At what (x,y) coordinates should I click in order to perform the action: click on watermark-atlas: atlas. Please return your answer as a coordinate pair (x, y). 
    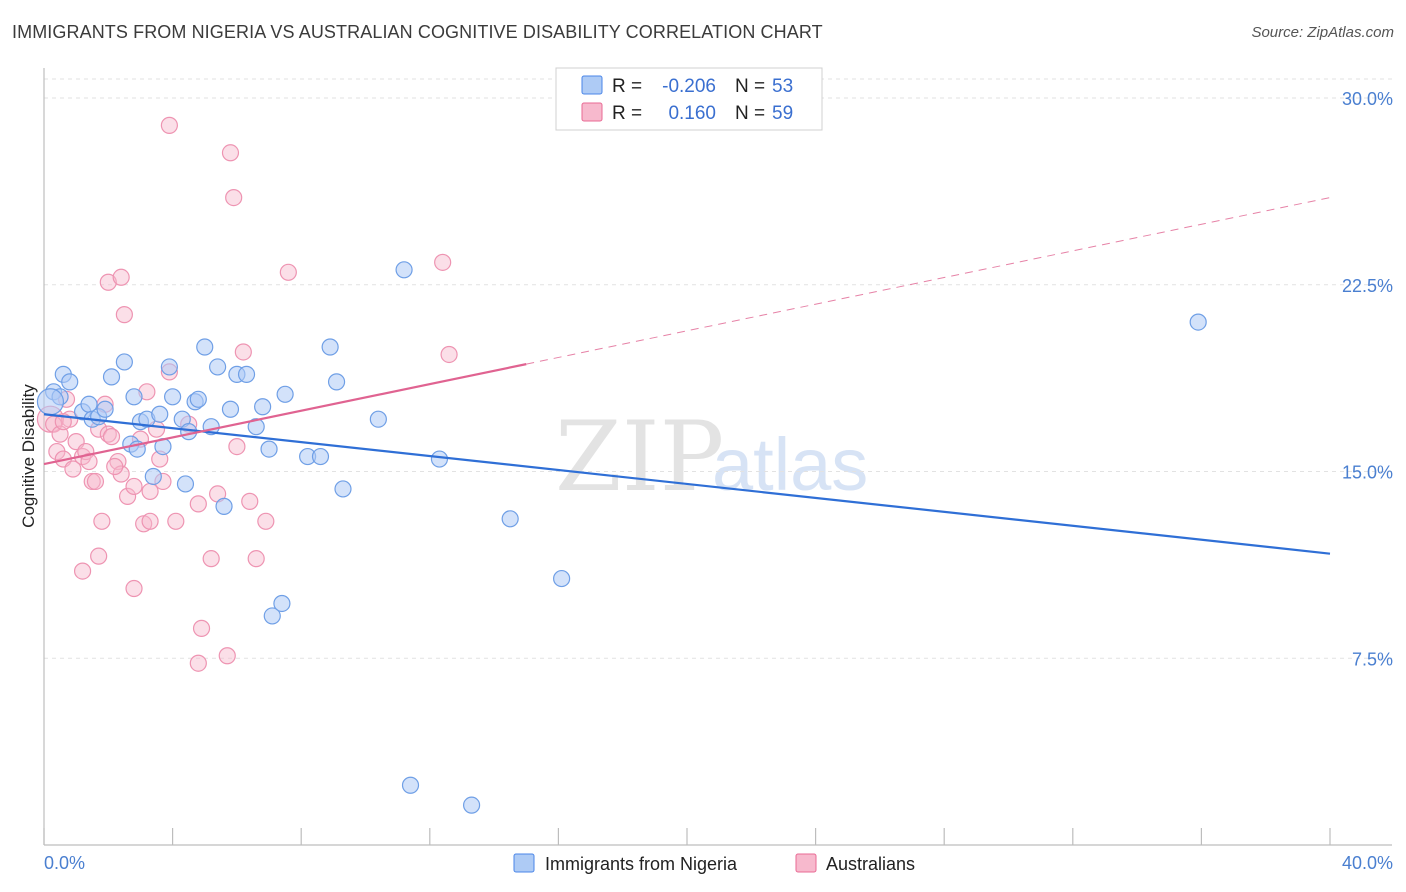
    Looking at the image, I should click on (790, 464).